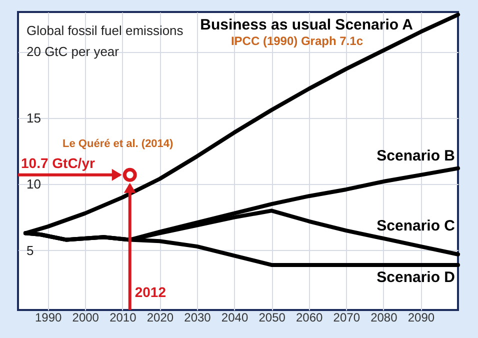 This screenshot has width=478, height=338. What do you see at coordinates (150, 292) in the screenshot?
I see `ref-line-label: 2012` at bounding box center [150, 292].